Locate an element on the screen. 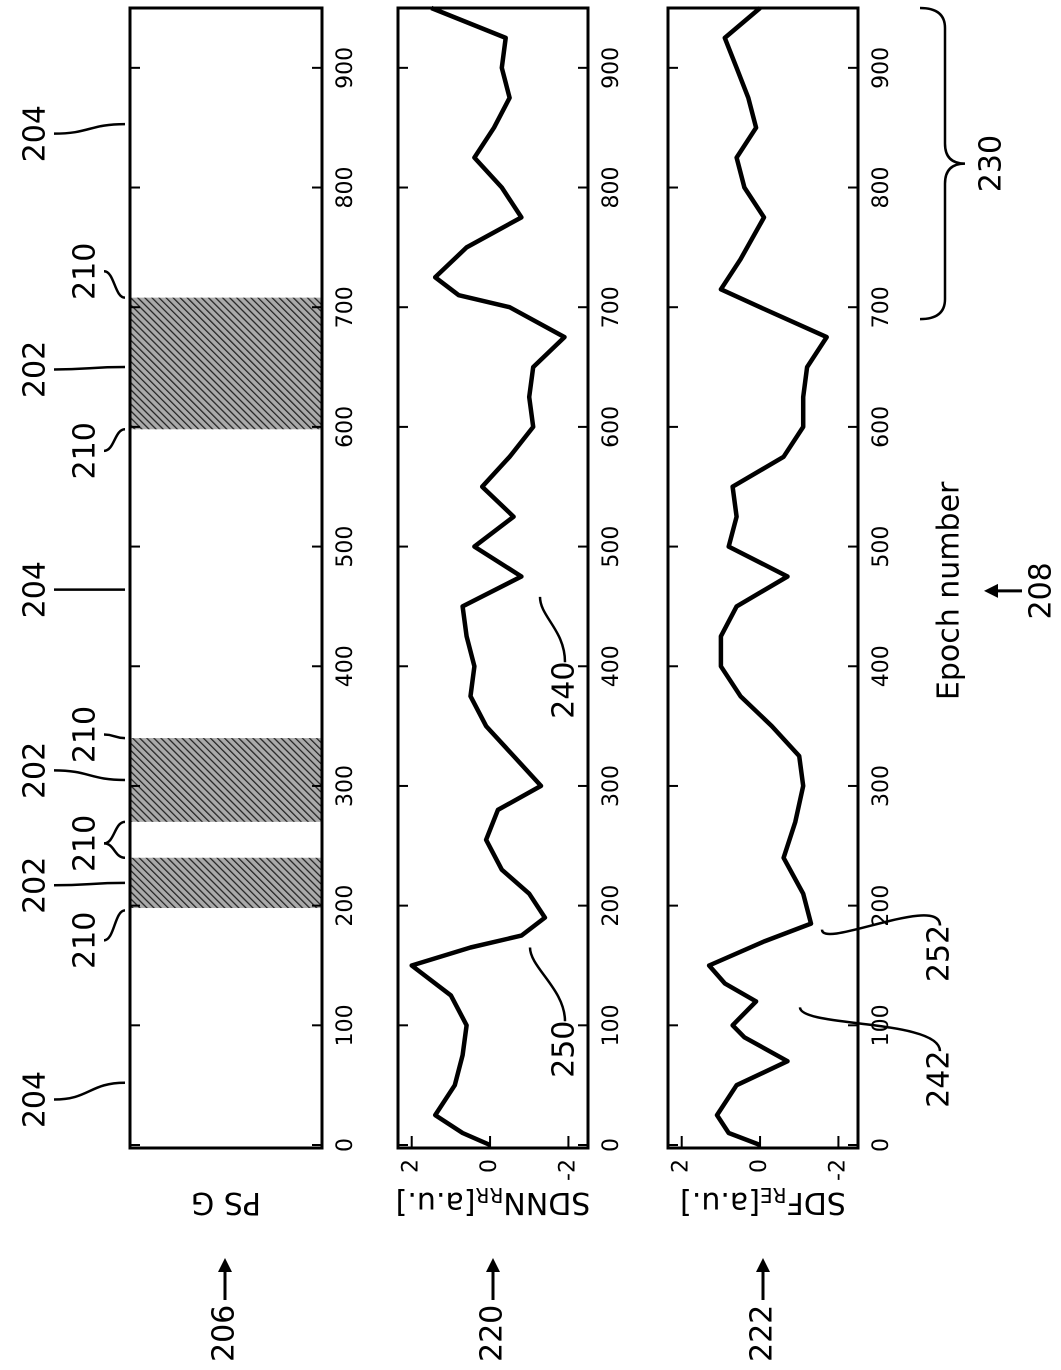 This screenshot has height=1370, width=1061. y-axis-label: PS G is located at coordinates (226, 1203).